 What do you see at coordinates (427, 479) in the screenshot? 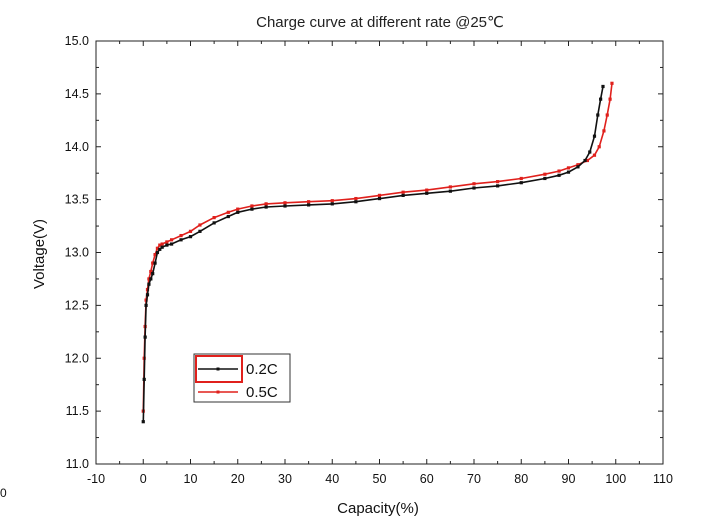
I see `x-tick-label: 60` at bounding box center [427, 479].